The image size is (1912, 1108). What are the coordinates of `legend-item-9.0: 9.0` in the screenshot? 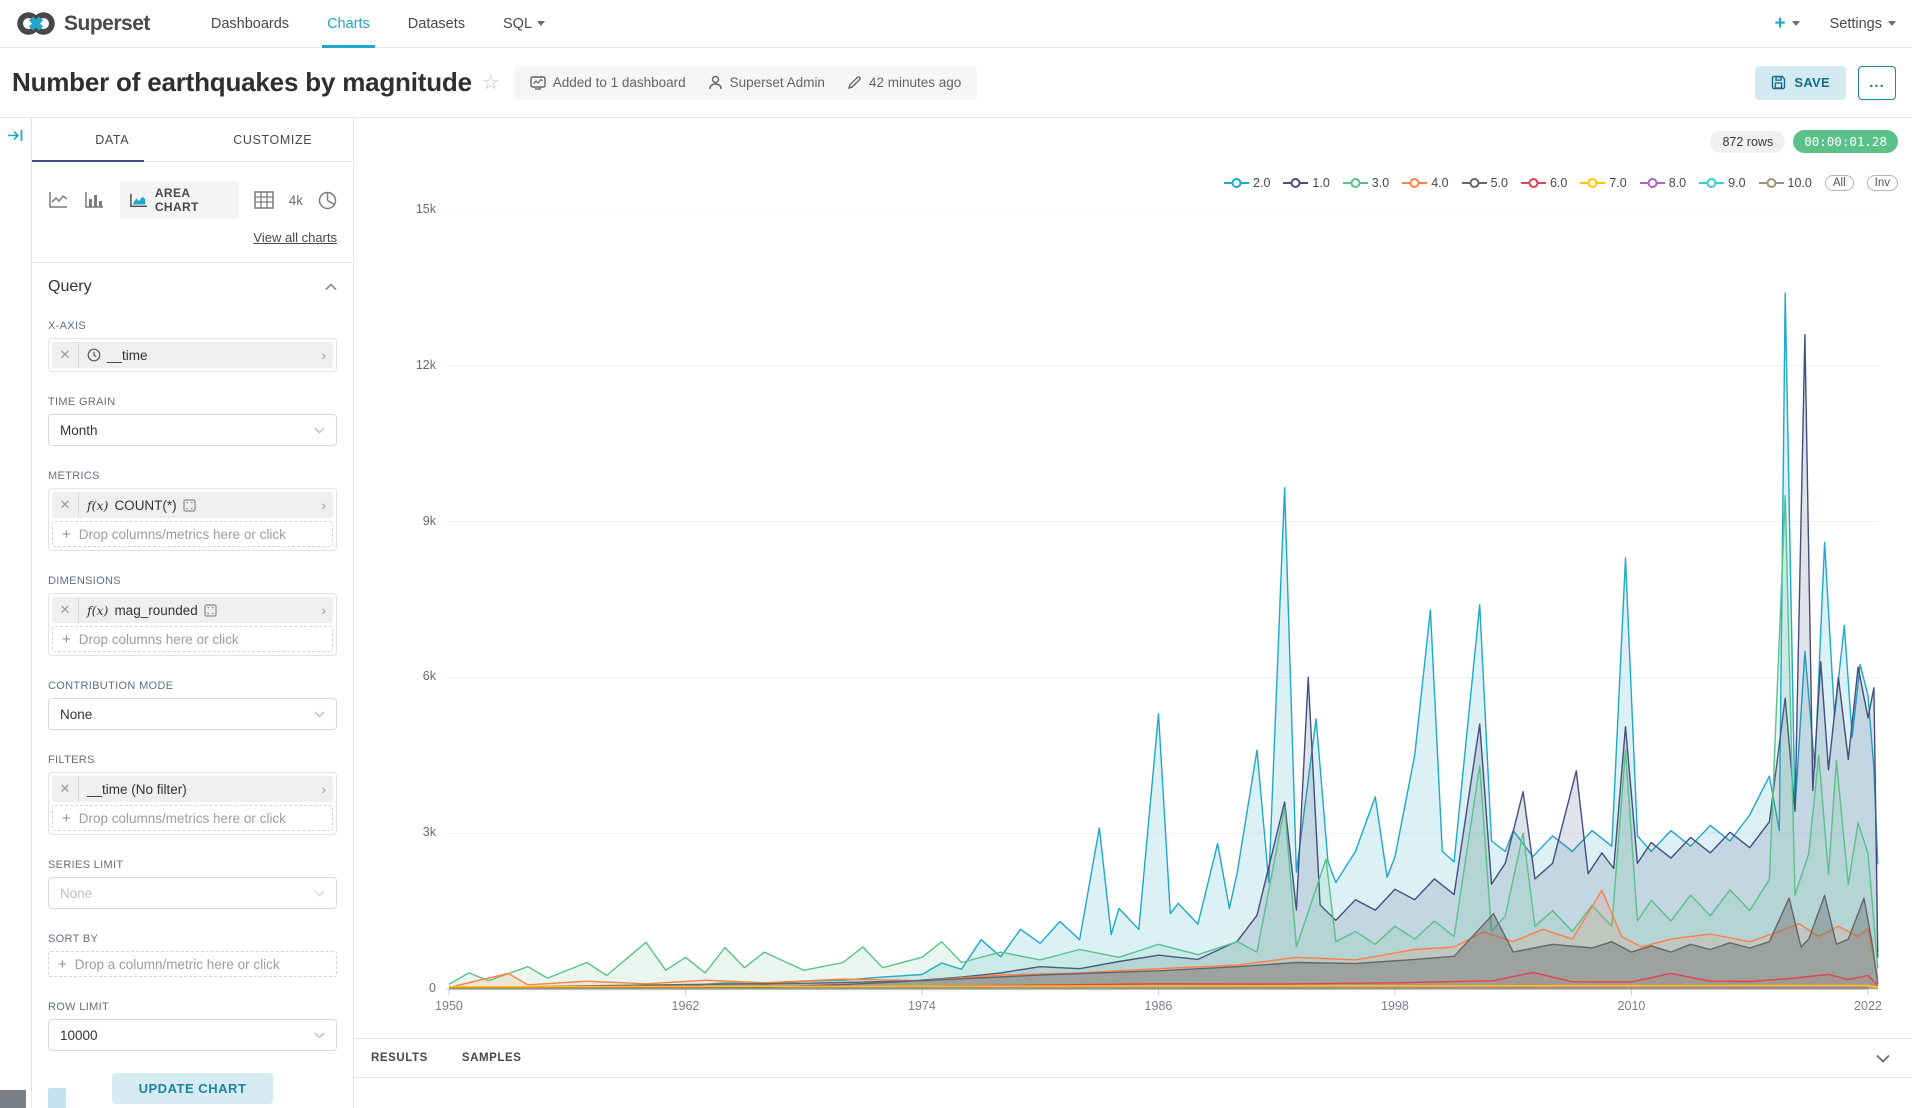 It's located at (1722, 183).